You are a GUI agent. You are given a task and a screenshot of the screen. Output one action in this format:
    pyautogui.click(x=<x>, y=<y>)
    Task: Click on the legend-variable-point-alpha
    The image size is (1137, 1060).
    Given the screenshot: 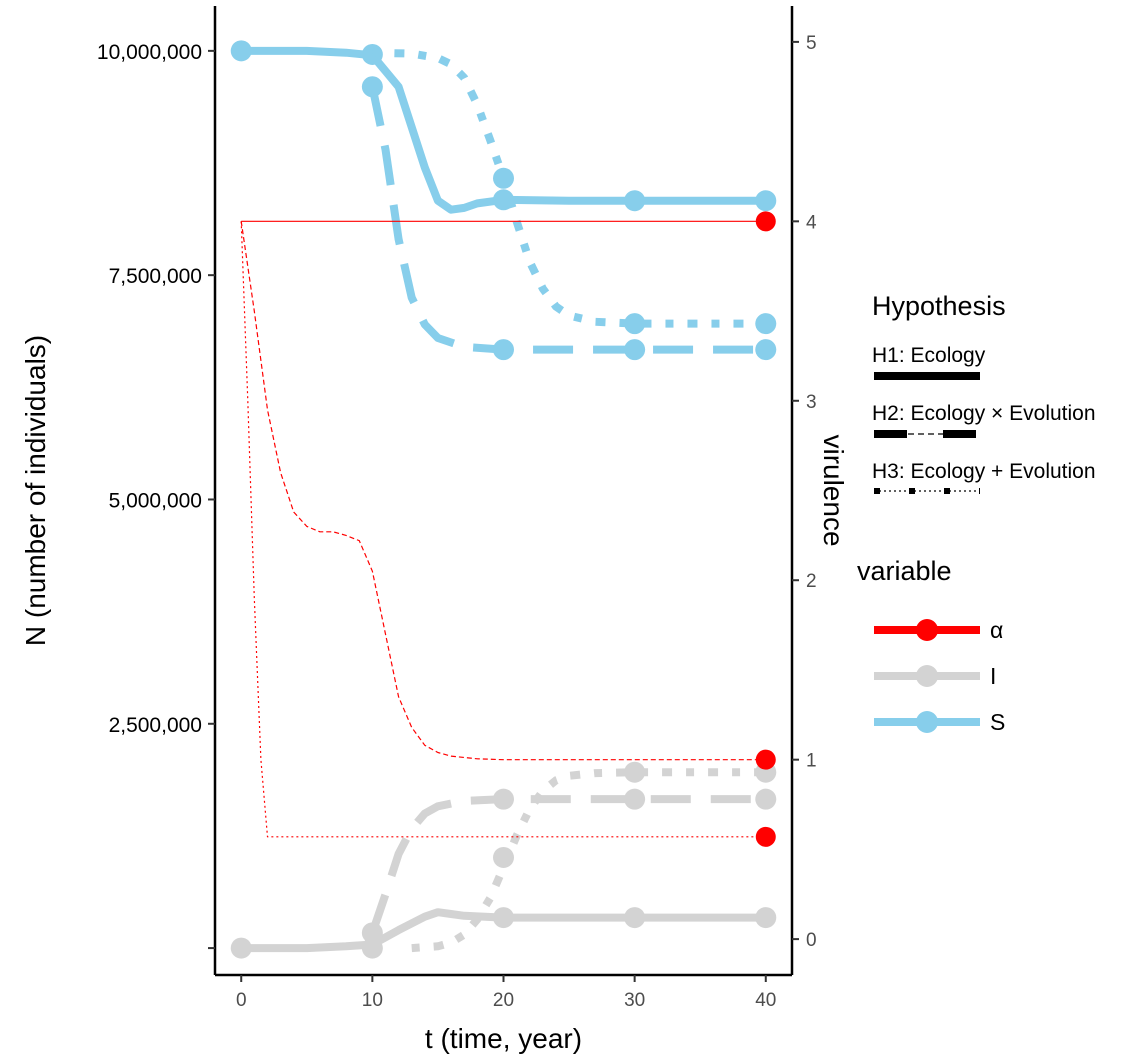 What is the action you would take?
    pyautogui.click(x=927, y=630)
    